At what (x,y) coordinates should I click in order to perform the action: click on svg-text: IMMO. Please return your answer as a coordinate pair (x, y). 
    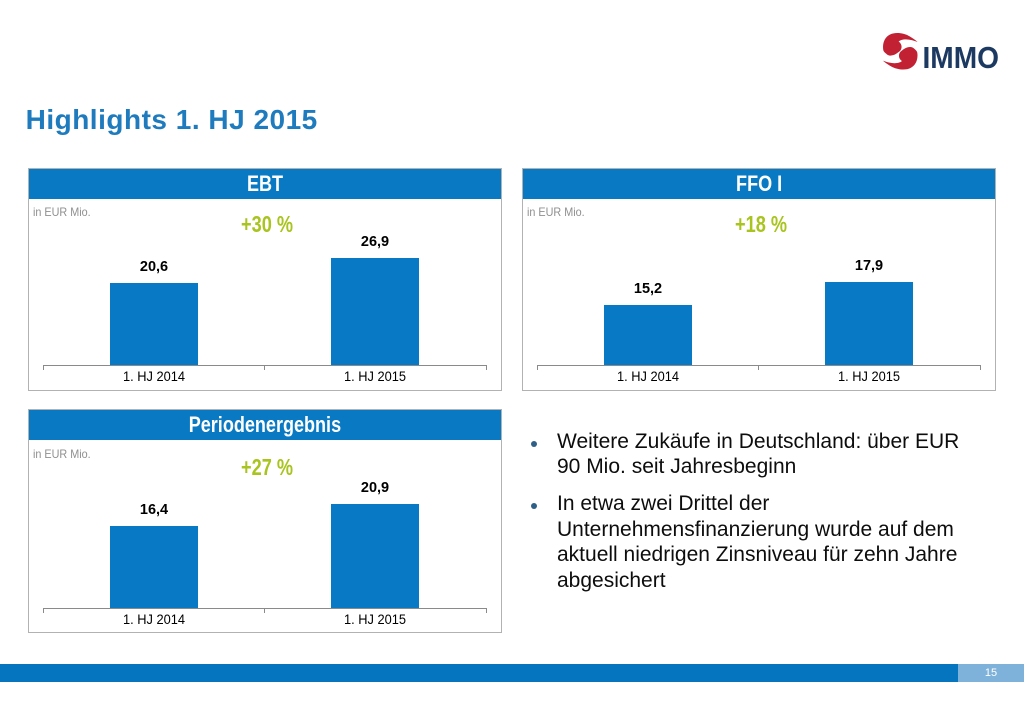
    Looking at the image, I should click on (961, 55).